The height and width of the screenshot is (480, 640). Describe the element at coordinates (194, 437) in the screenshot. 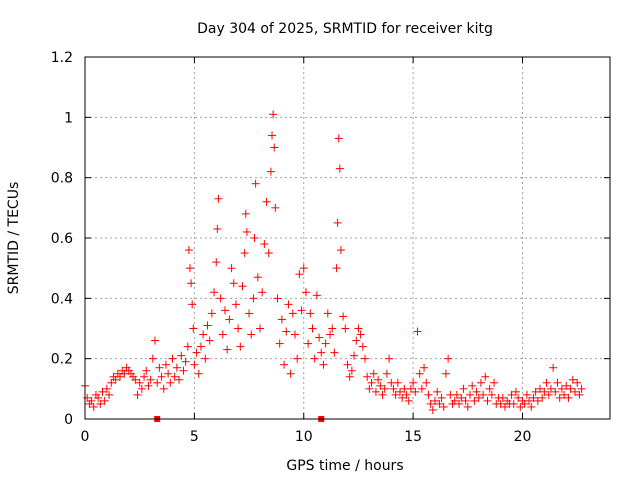

I see `x-tick-label: 5` at that location.